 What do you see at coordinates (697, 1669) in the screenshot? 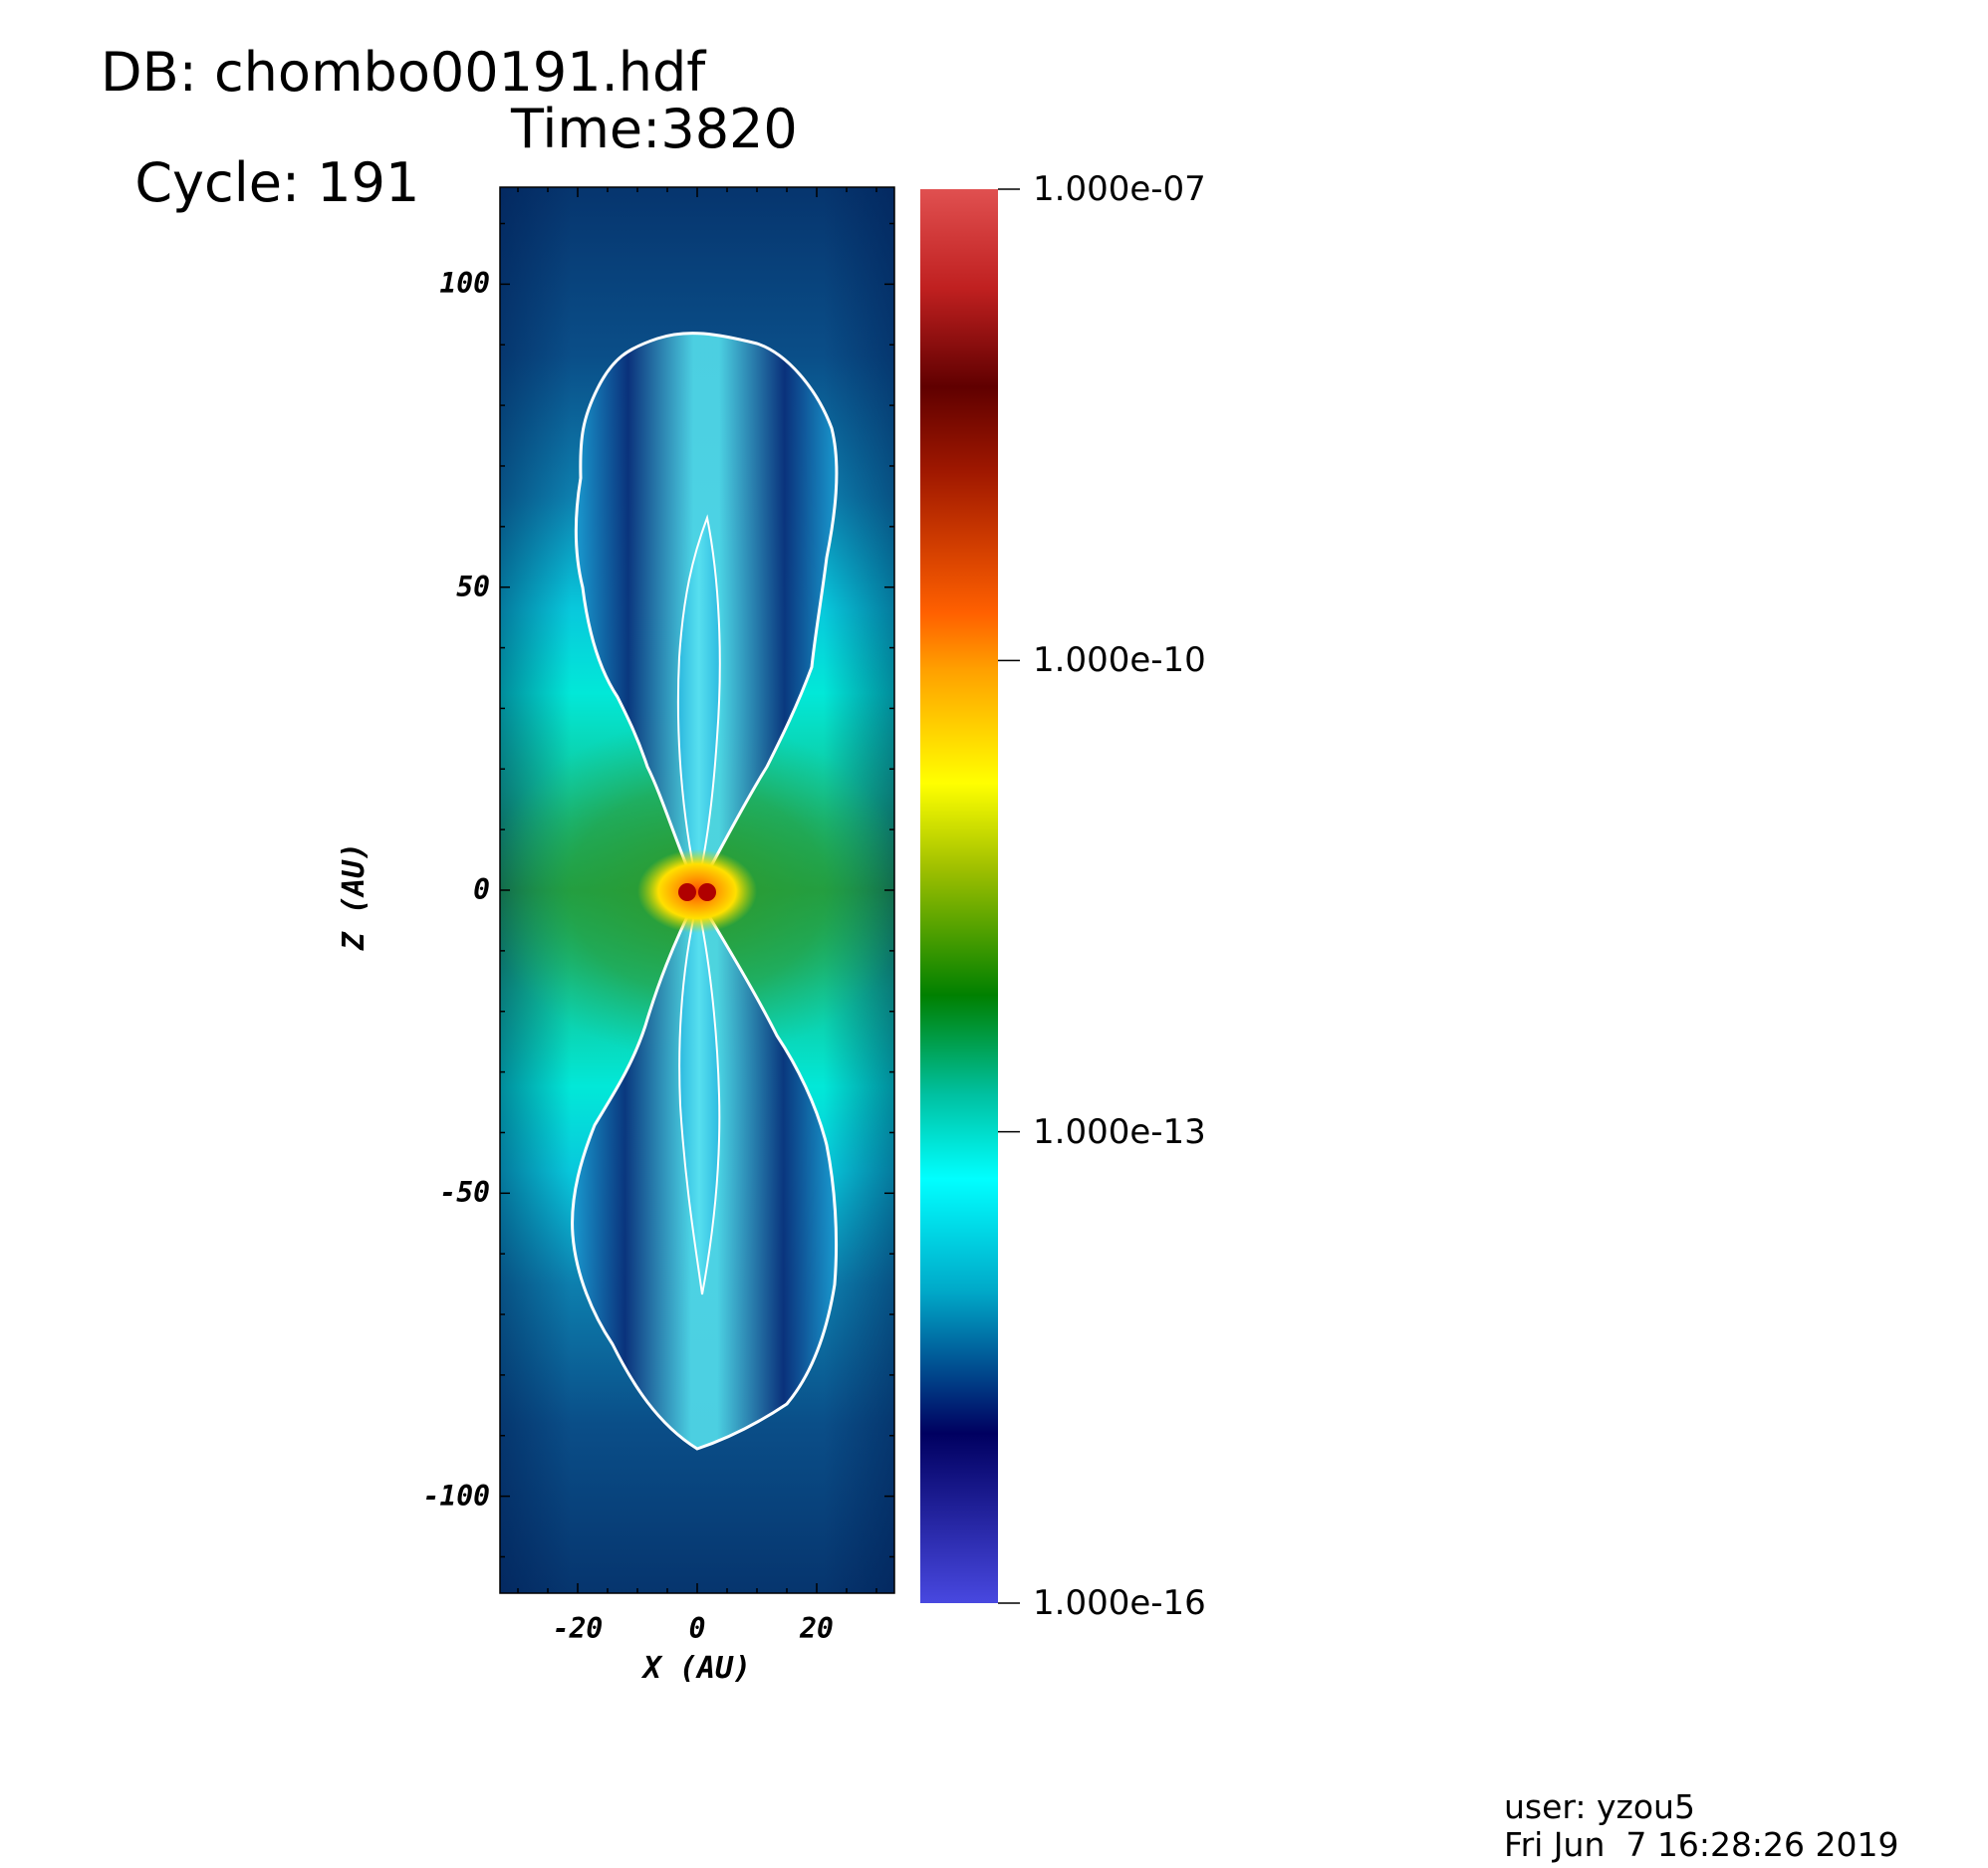
I see `x-axis-title: X (AU)` at bounding box center [697, 1669].